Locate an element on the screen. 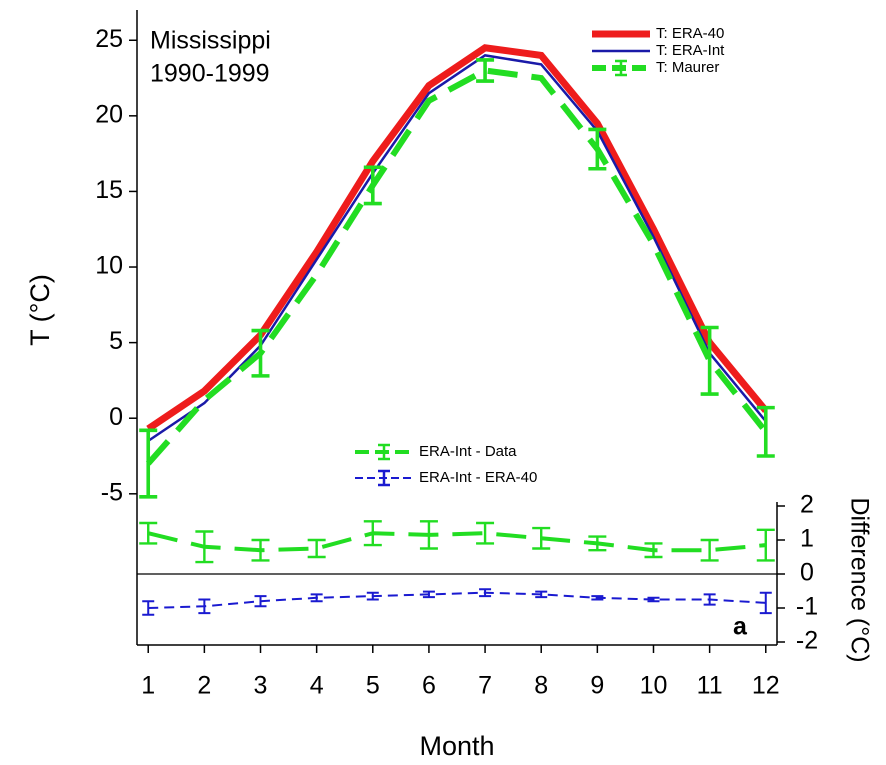  y-tick-label: 5 is located at coordinates (116, 341).